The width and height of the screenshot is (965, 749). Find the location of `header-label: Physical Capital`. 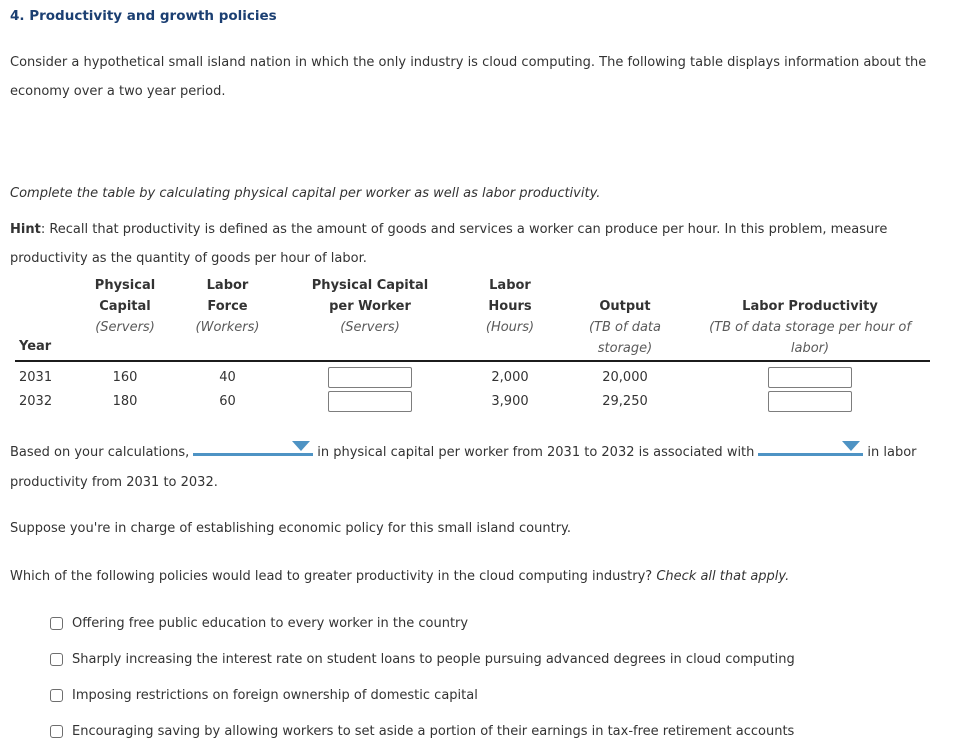

header-label: Physical Capital is located at coordinates (125, 296).